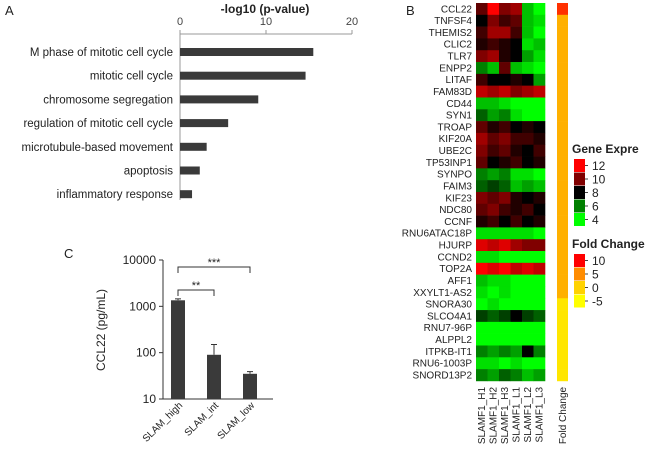 The height and width of the screenshot is (451, 650). What do you see at coordinates (579, 165) in the screenshot?
I see `gene-expression-legend-swatch` at bounding box center [579, 165].